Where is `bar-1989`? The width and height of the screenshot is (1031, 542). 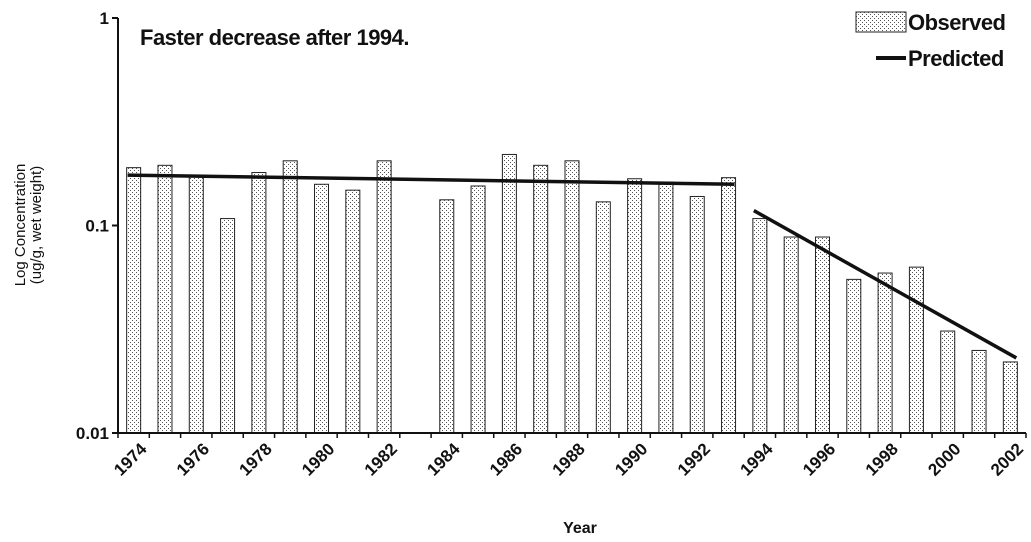 bar-1989 is located at coordinates (603, 317).